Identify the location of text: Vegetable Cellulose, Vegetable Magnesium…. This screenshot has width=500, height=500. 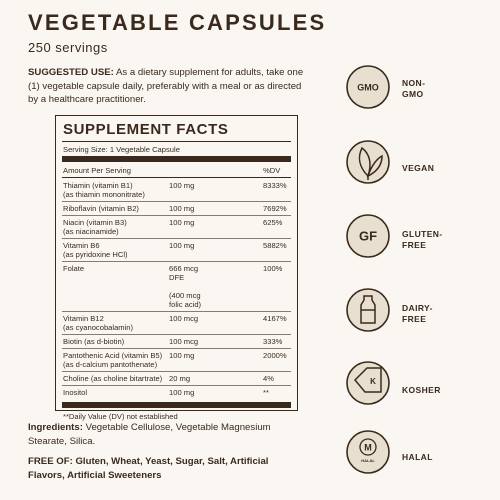
(149, 434).